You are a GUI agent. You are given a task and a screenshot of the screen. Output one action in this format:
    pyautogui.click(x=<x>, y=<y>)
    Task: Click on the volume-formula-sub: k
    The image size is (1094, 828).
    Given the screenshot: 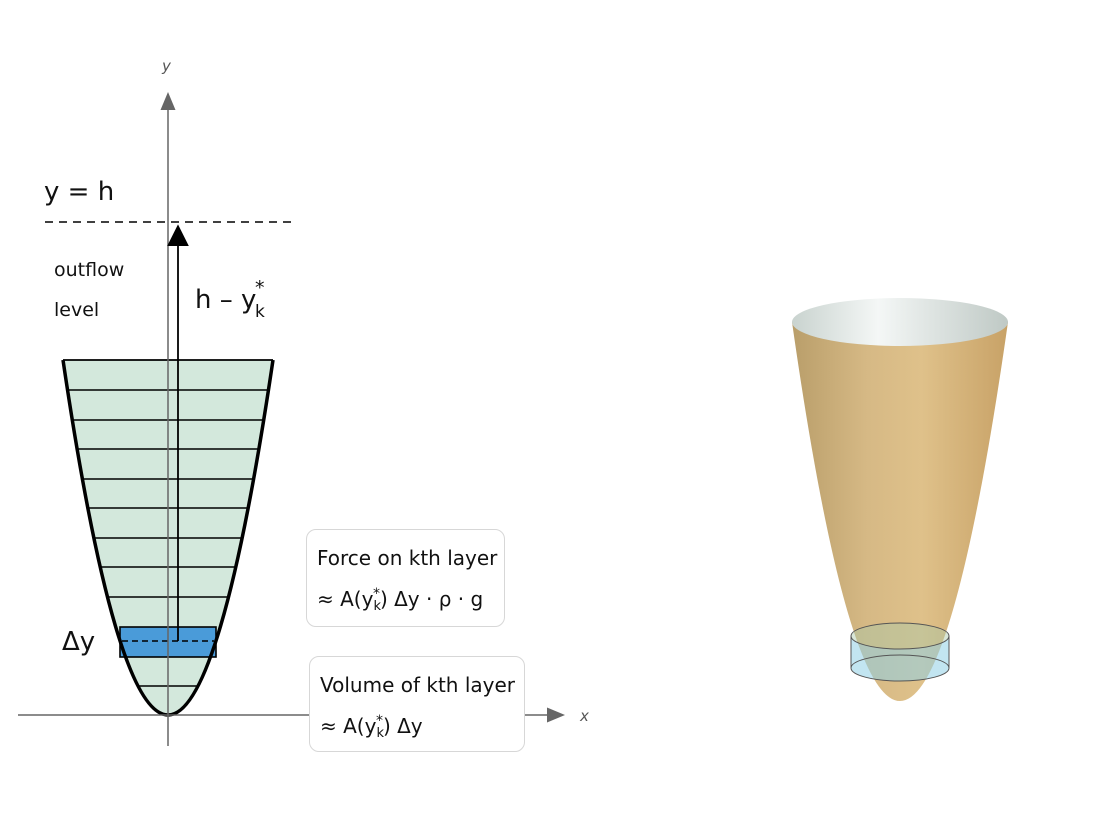 What is the action you would take?
    pyautogui.click(x=380, y=733)
    